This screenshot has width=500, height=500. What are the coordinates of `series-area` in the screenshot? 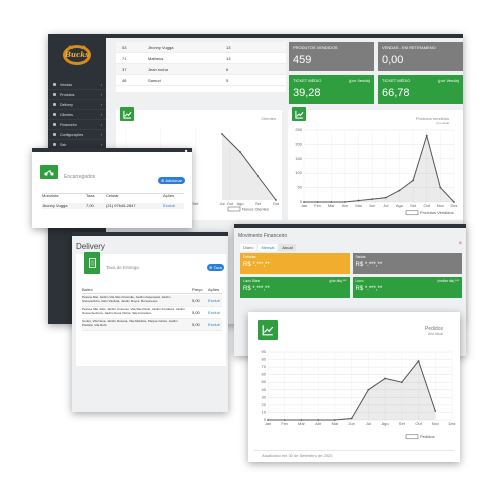 It's located at (249, 167).